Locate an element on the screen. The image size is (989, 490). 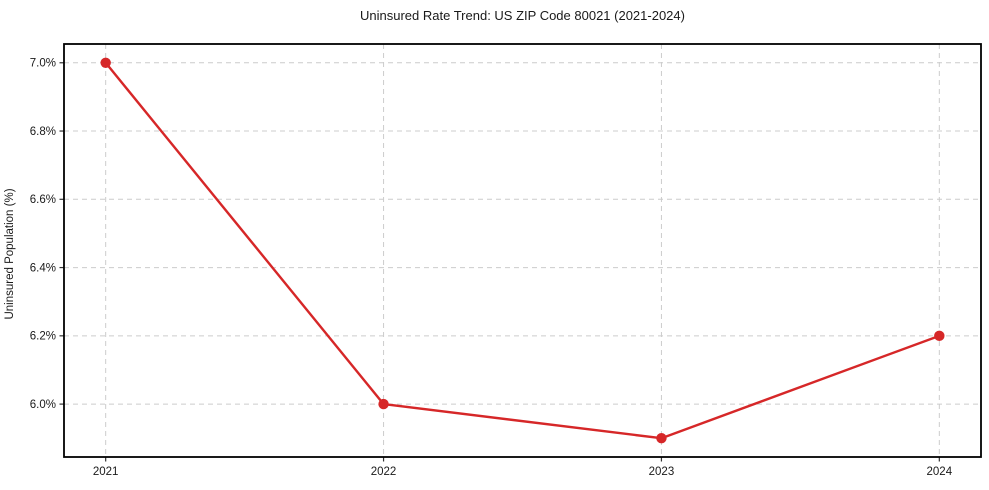
x-tick-label: 2021 is located at coordinates (106, 472).